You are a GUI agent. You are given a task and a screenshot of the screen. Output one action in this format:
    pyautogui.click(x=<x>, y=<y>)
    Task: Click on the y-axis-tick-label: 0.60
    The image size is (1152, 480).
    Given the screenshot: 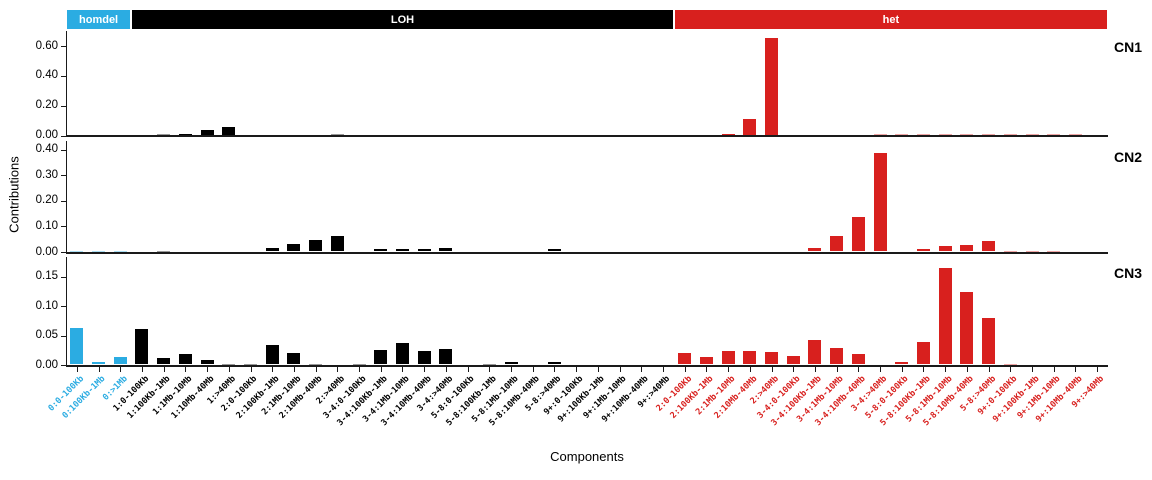 What is the action you would take?
    pyautogui.click(x=46, y=45)
    